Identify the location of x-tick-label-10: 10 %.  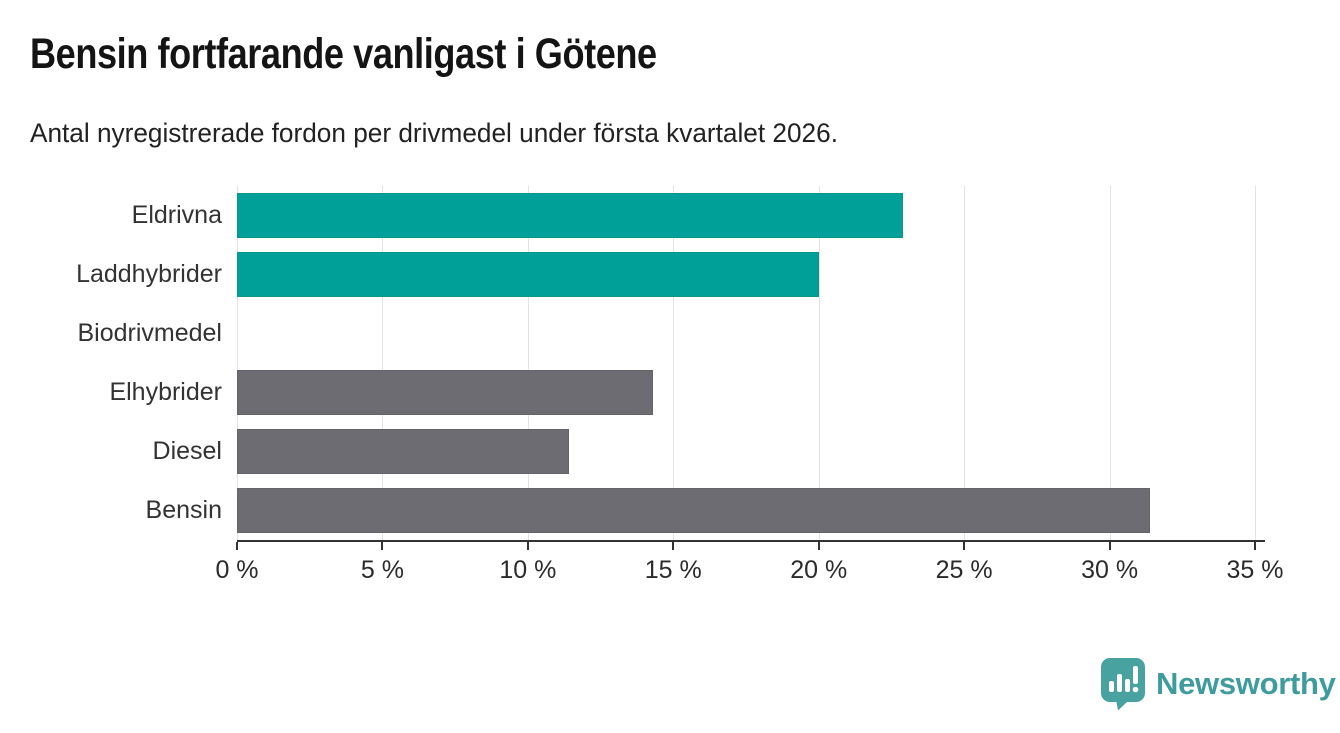
(528, 570).